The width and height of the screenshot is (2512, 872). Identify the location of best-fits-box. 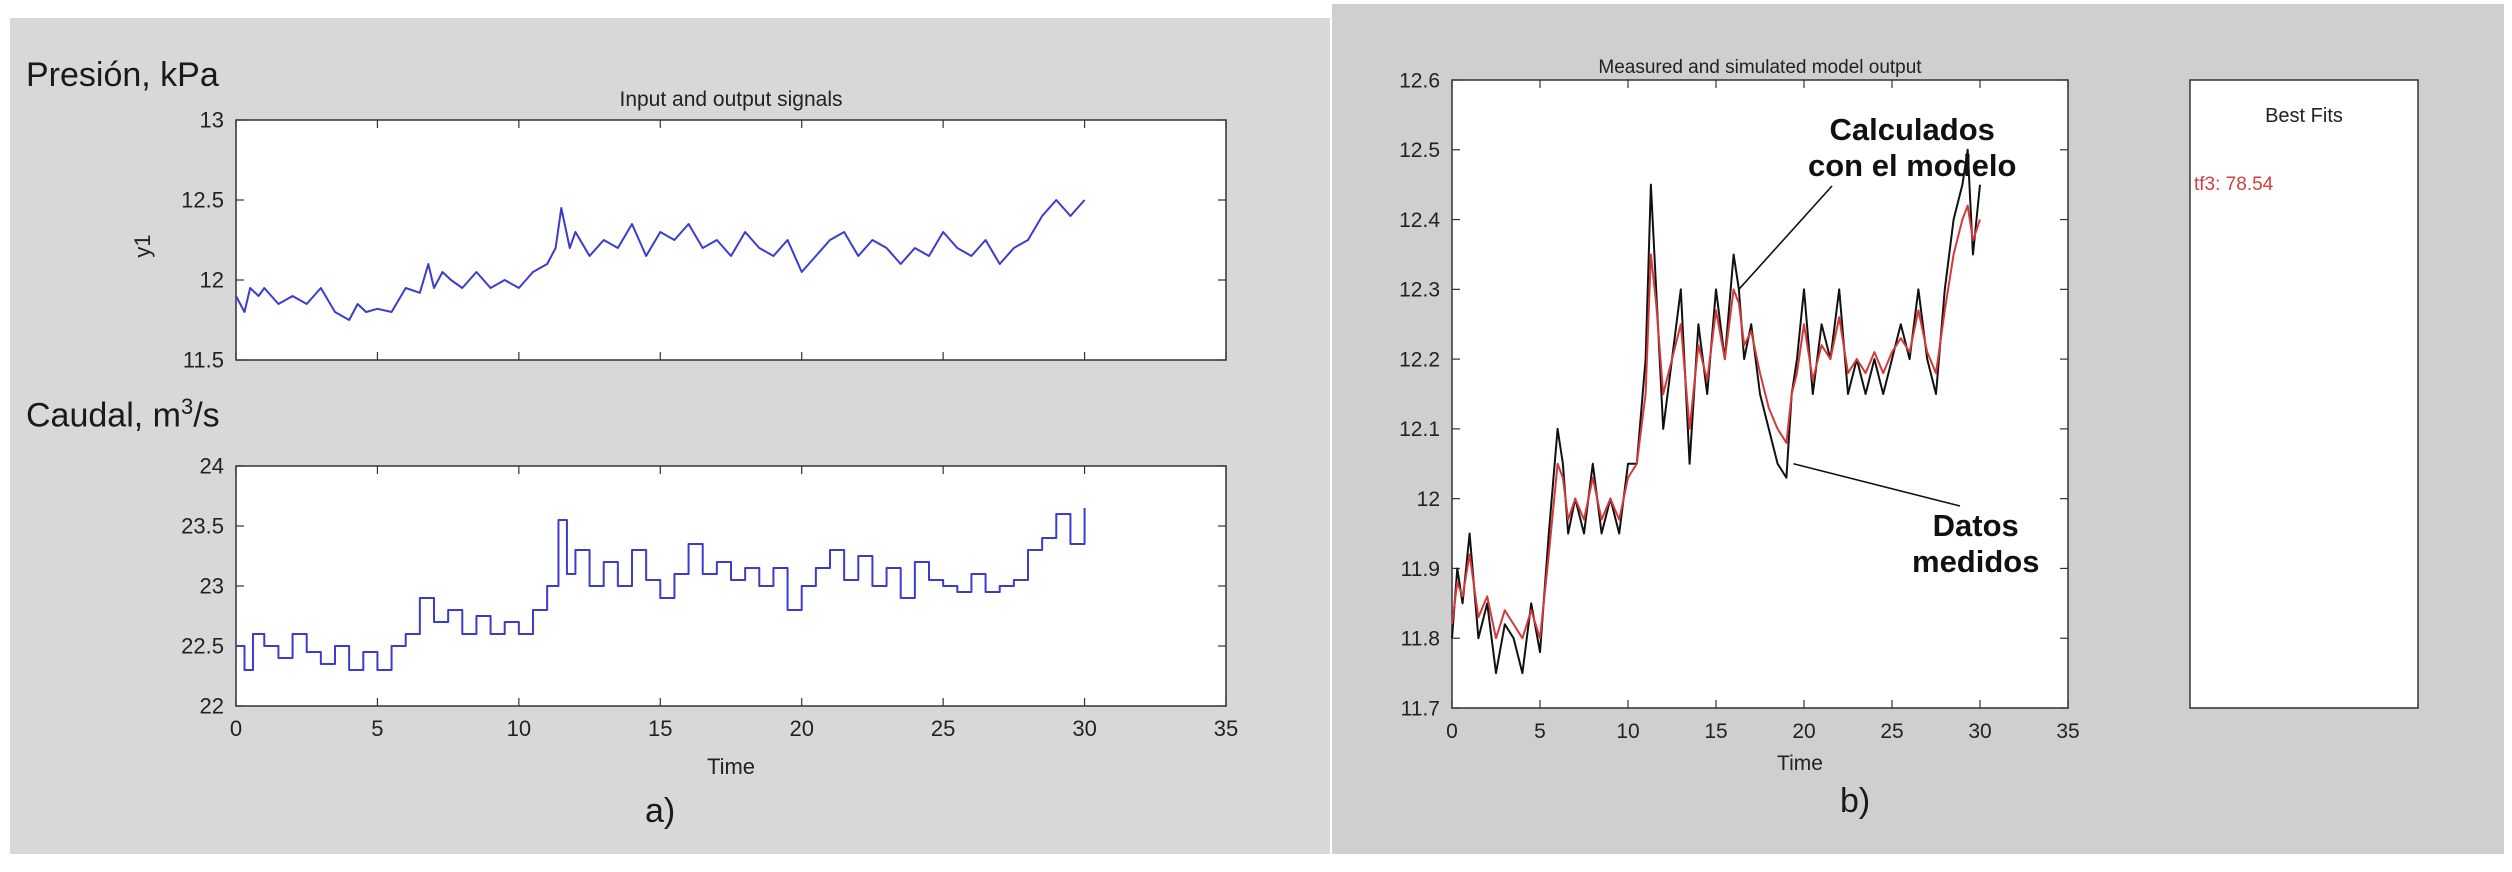
(2304, 394).